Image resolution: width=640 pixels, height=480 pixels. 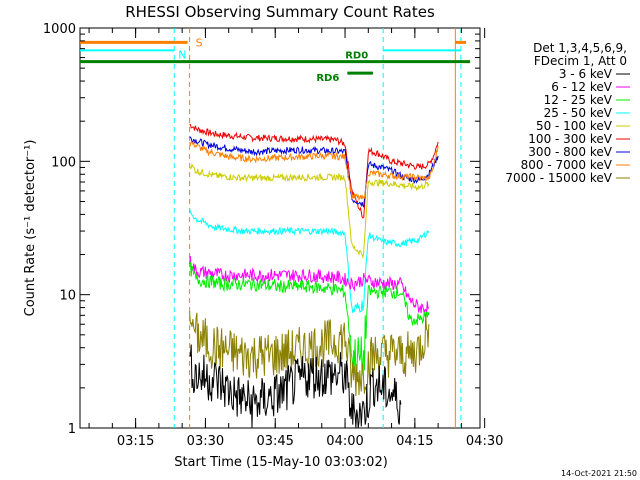 What do you see at coordinates (586, 74) in the screenshot?
I see `legend-label: 3 - 6 keV` at bounding box center [586, 74].